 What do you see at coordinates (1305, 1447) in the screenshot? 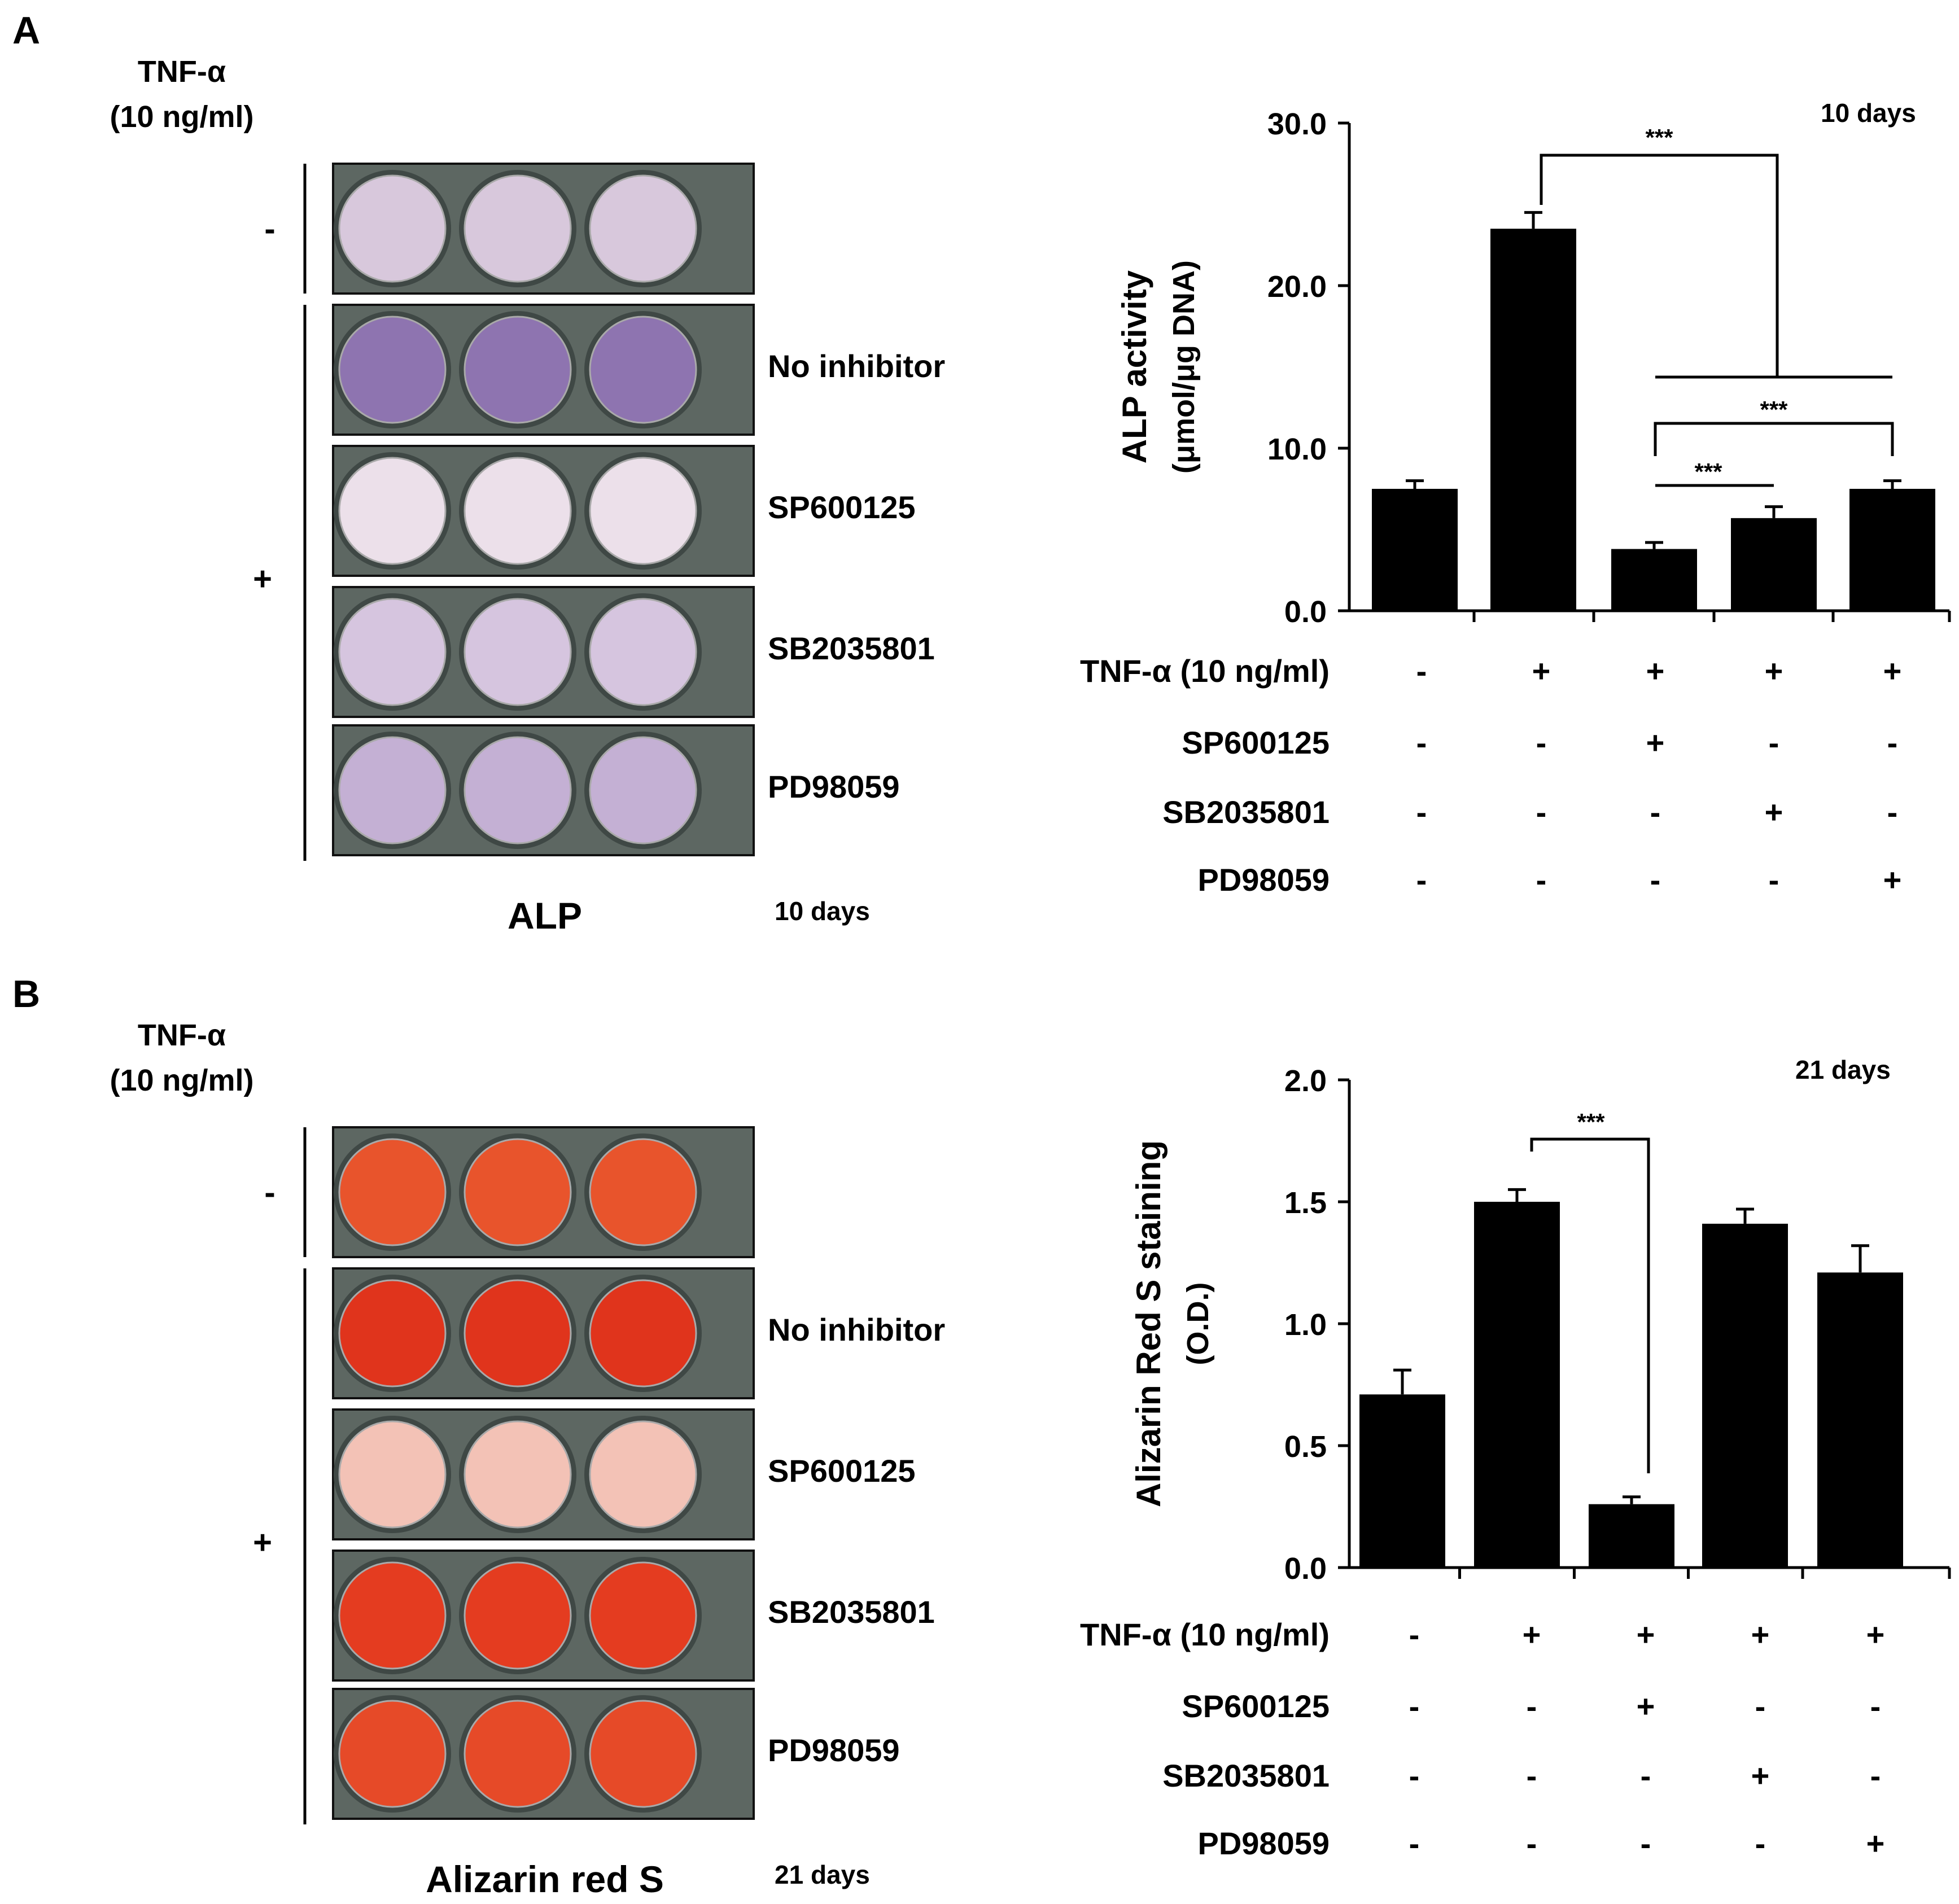
I see `y-tick-label: 0.5` at bounding box center [1305, 1447].